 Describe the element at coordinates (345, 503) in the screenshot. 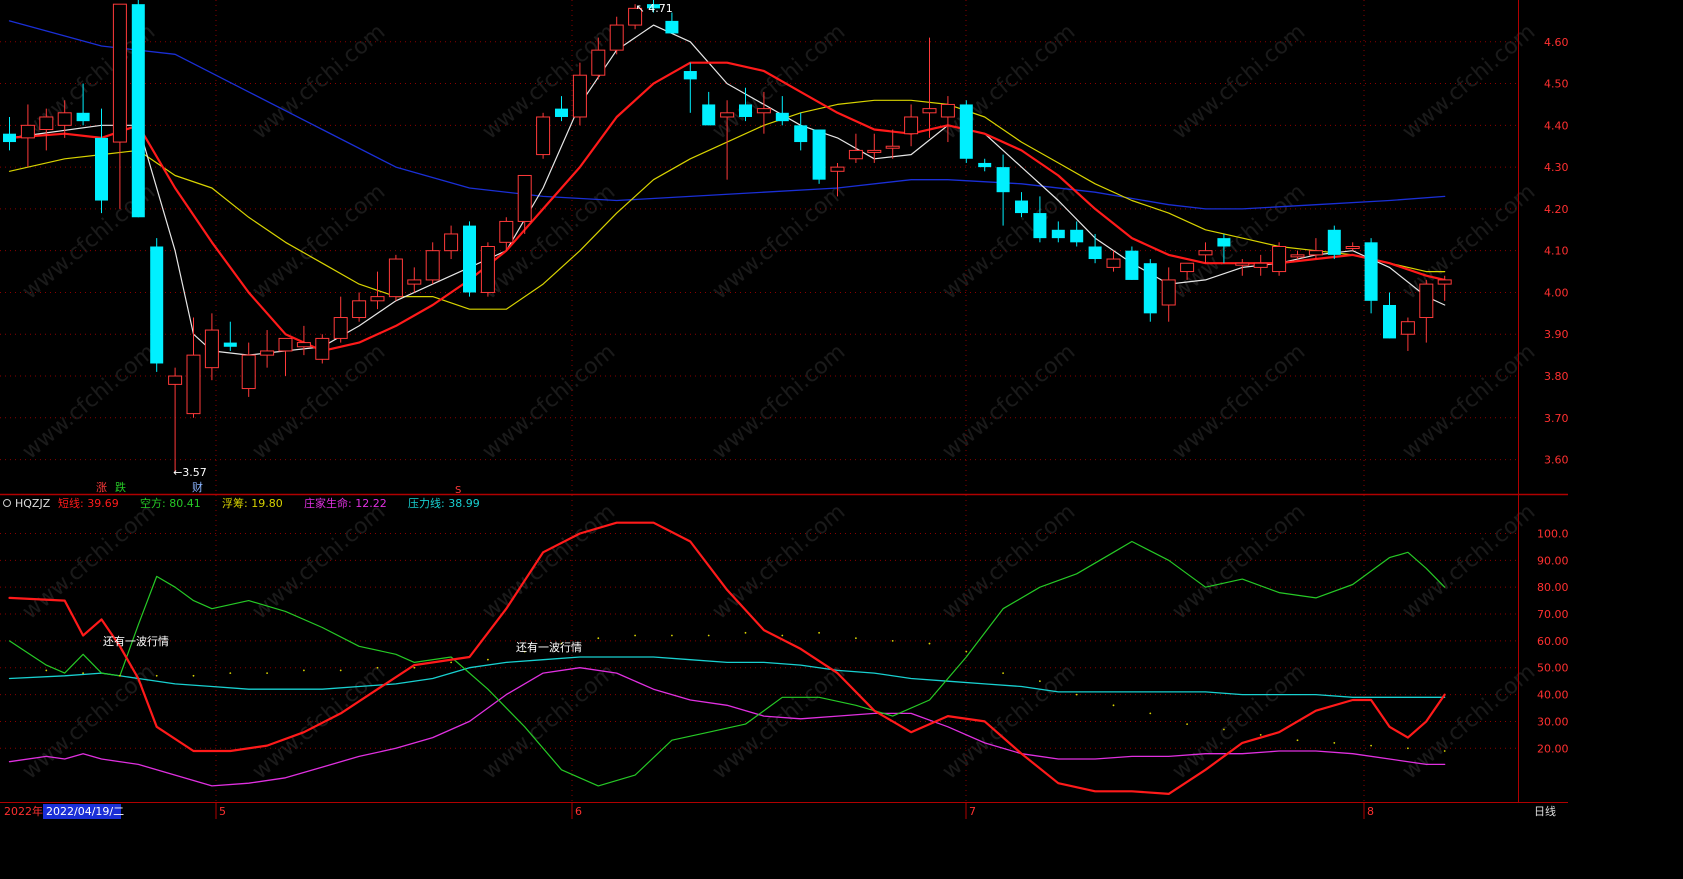

I see `indicator-legend-item: 庄家生命: 12.22` at that location.